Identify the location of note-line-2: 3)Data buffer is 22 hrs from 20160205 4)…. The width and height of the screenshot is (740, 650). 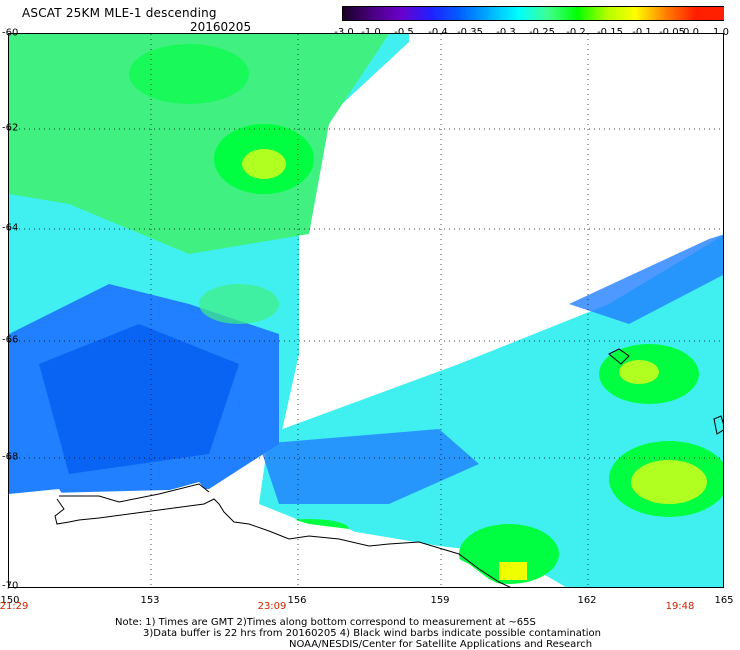
(372, 633).